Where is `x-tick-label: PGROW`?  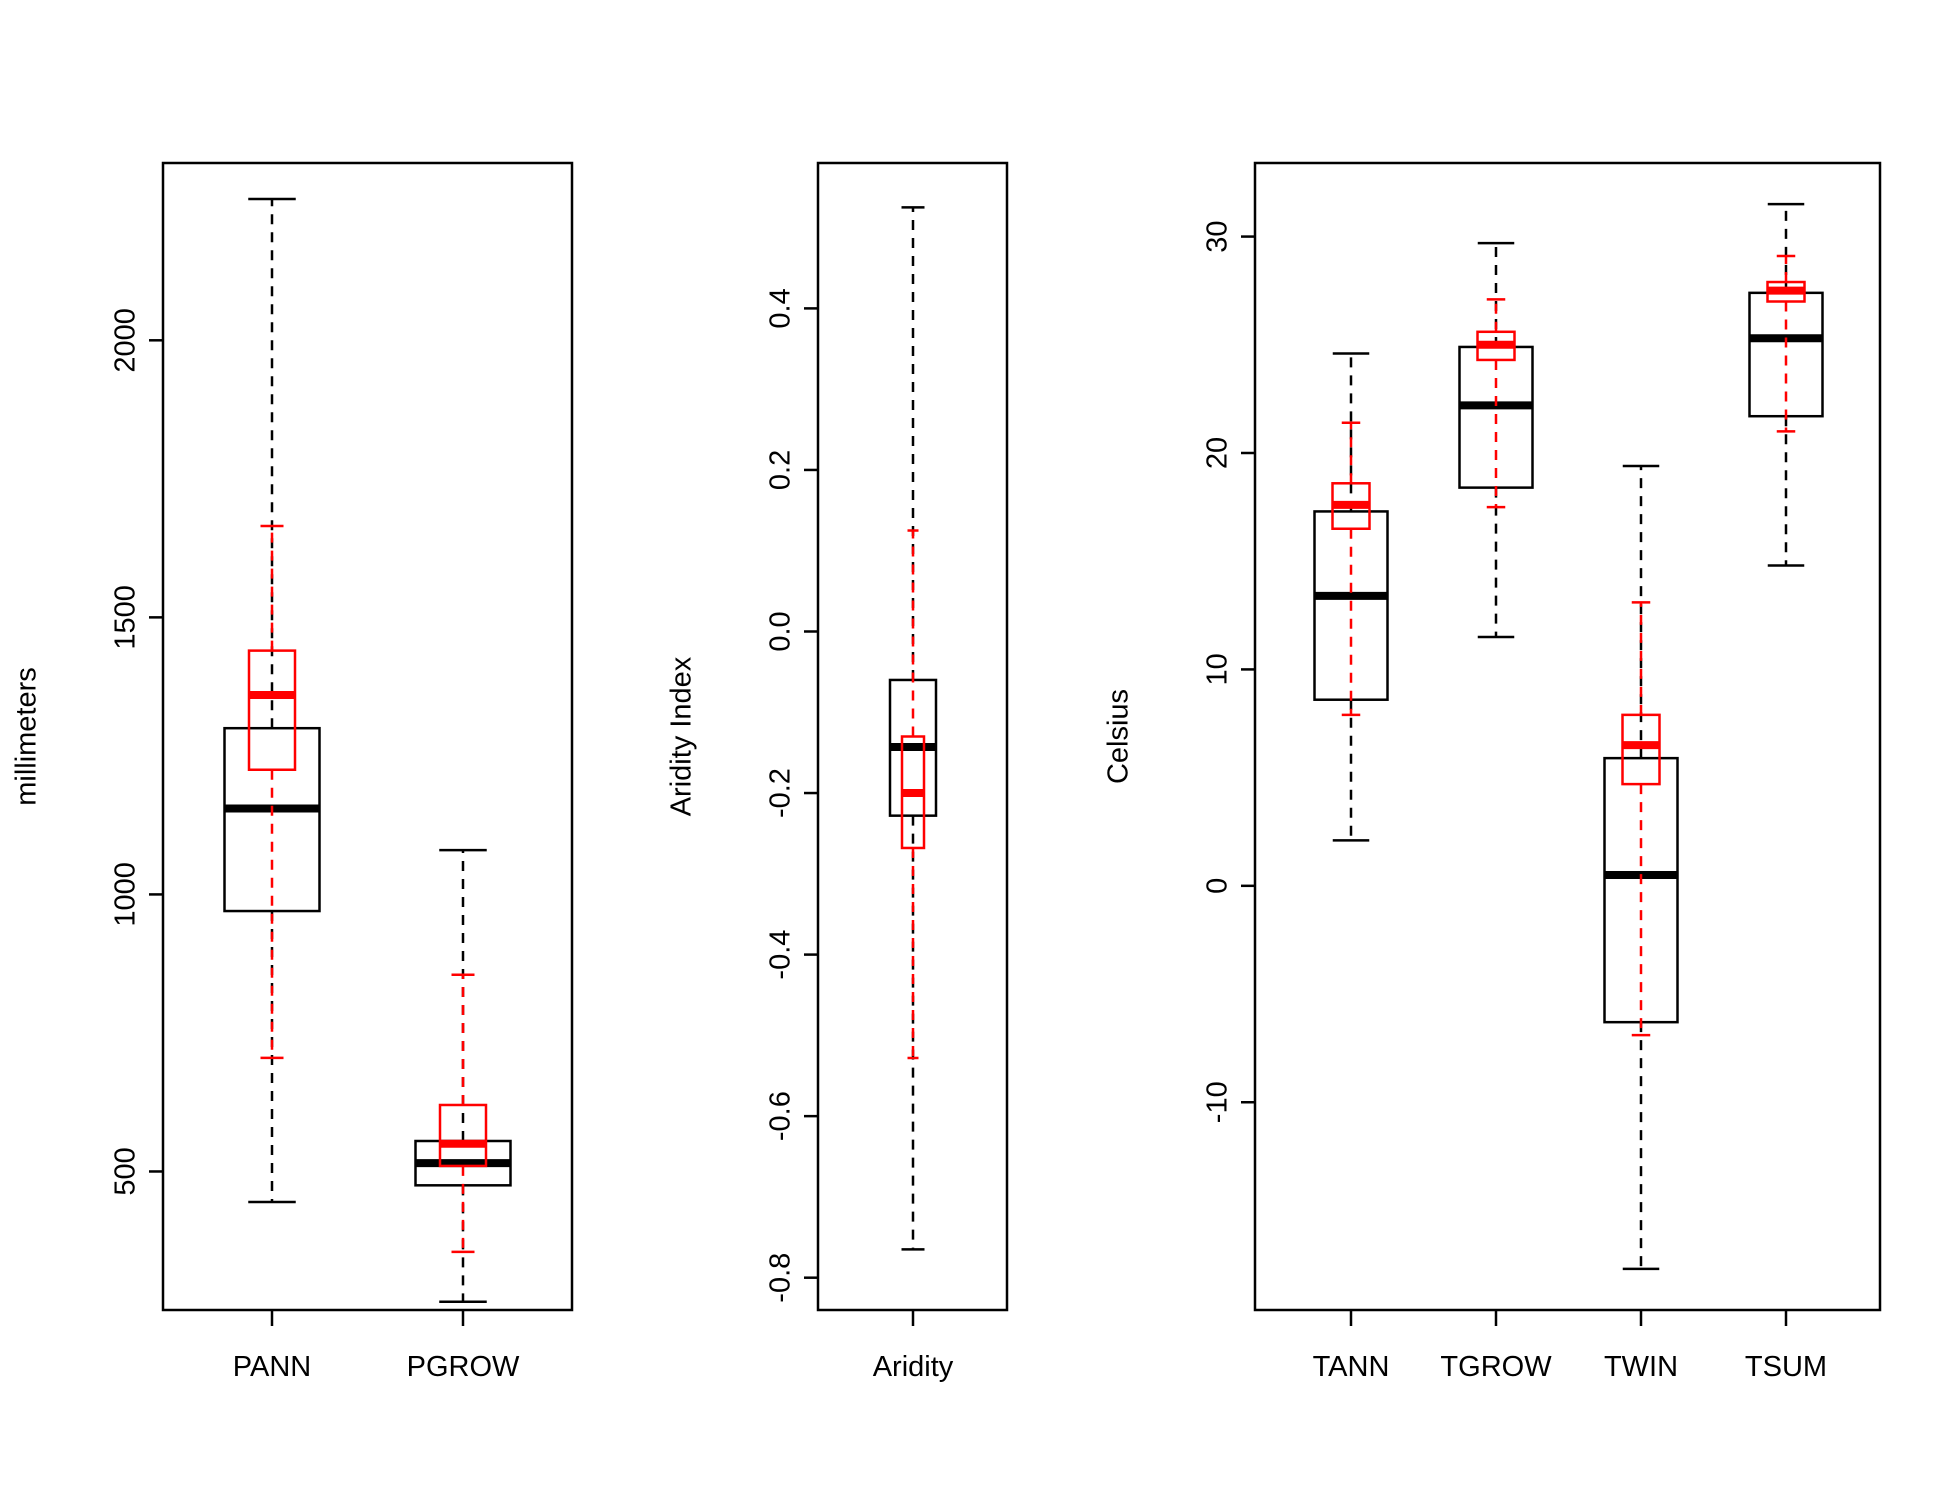
x-tick-label: PGROW is located at coordinates (463, 1367).